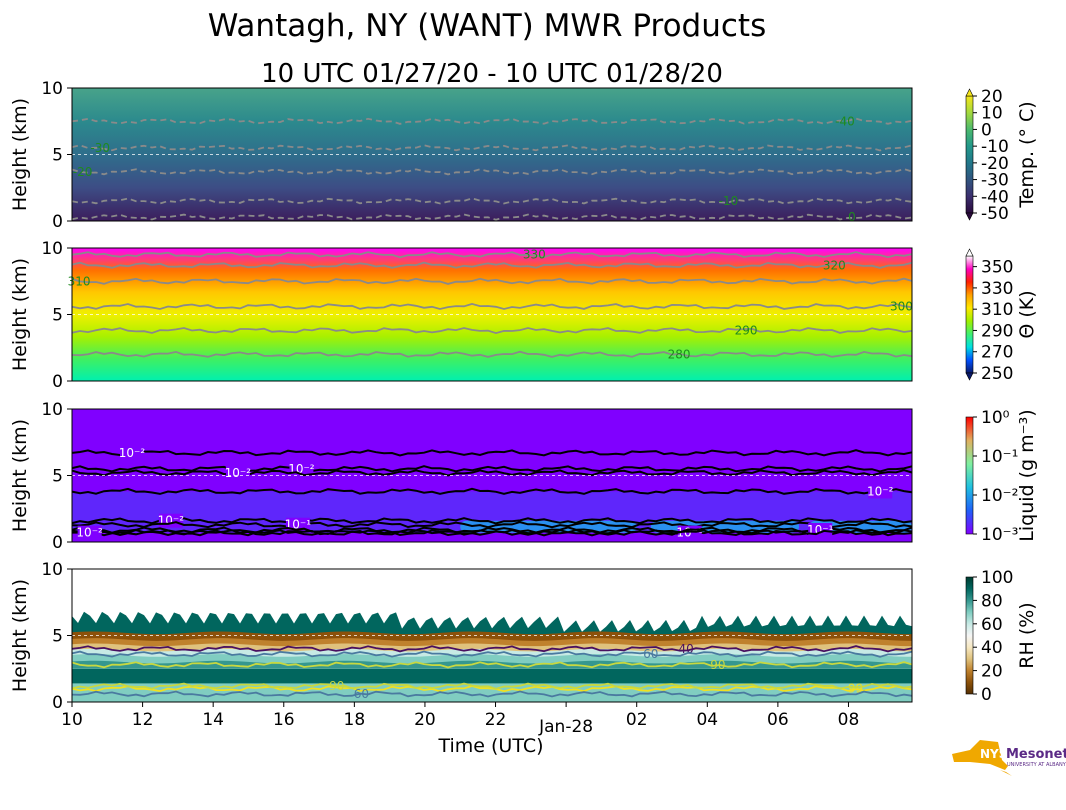  I want to click on colorbar-tick-label: -10, so click(995, 147).